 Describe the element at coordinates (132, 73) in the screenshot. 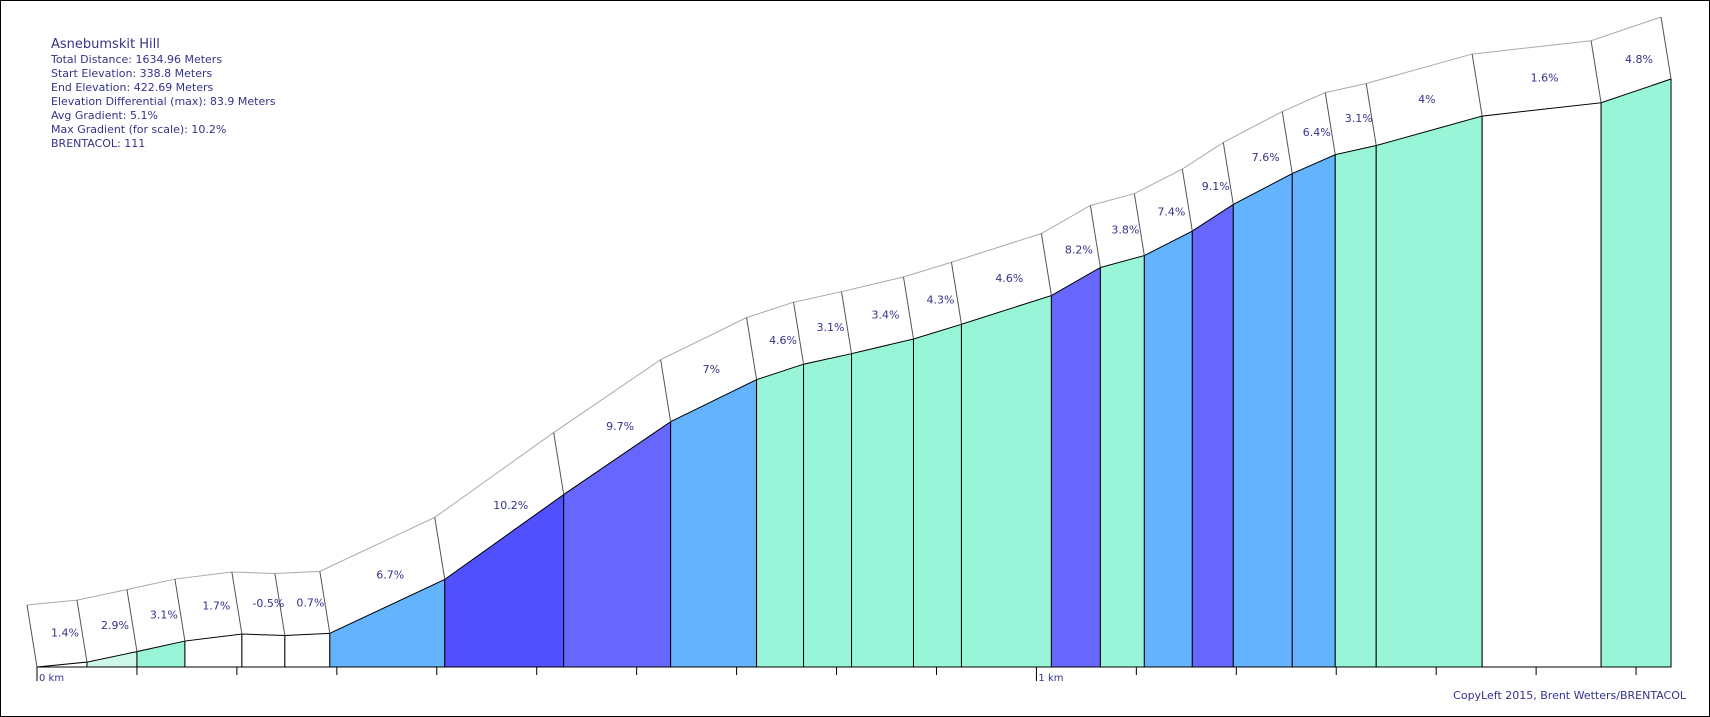

I see `start-elevation: Start Elevation: 338.8 Meters` at that location.